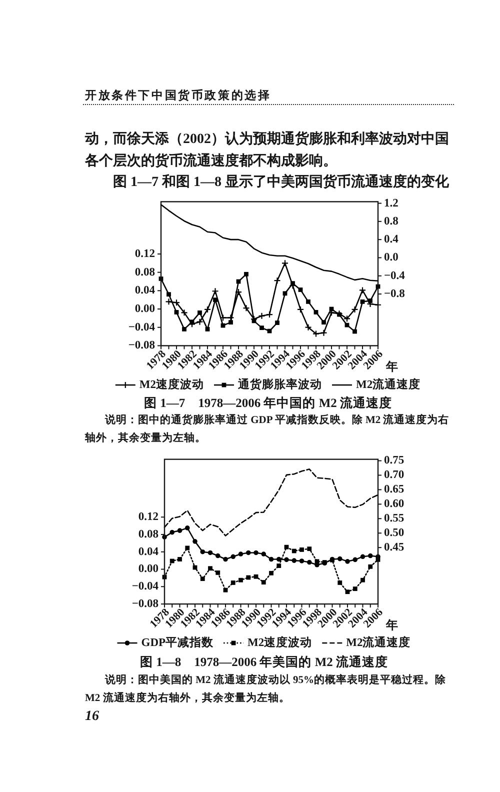 Image resolution: width=500 pixels, height=792 pixels. What do you see at coordinates (266, 689) in the screenshot?
I see `text: 说明：图中美国的 M2 流通速度波动以 95%的概率表明是平稳过程。除 M2 流通速度为右轴外，其余变量为左轴。` at bounding box center [266, 689].